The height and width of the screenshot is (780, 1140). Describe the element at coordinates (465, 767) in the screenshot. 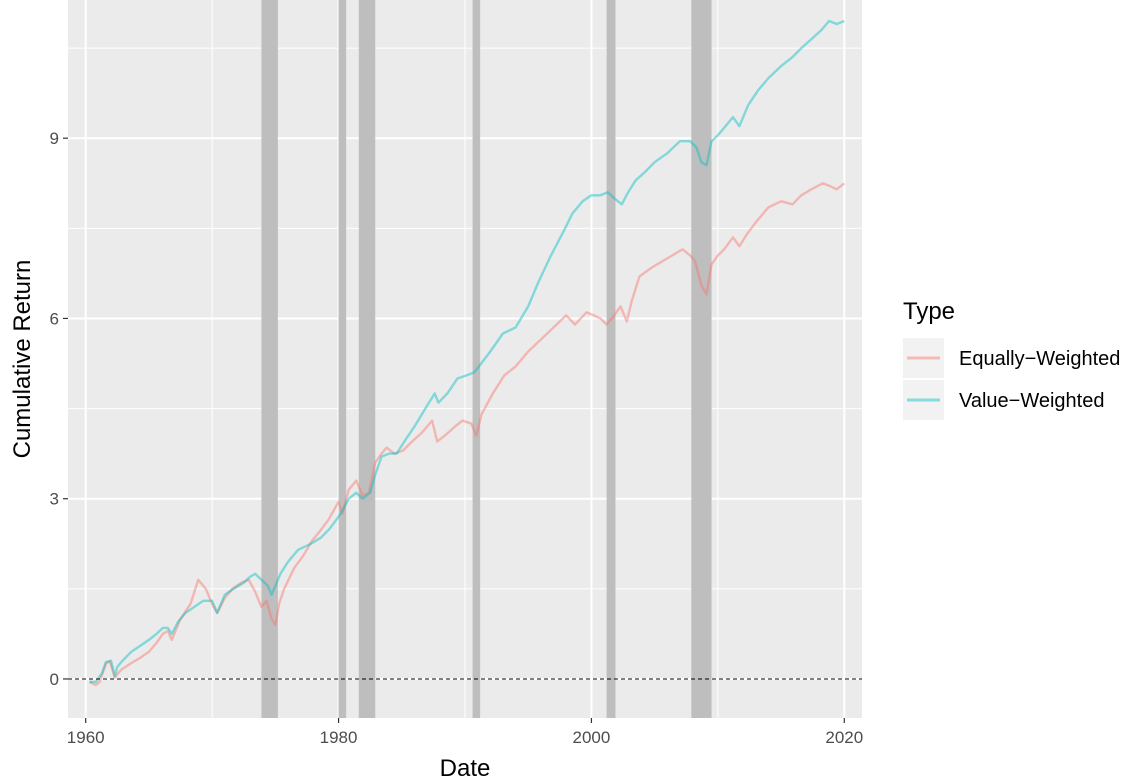

I see `x-axis-title: Date` at that location.